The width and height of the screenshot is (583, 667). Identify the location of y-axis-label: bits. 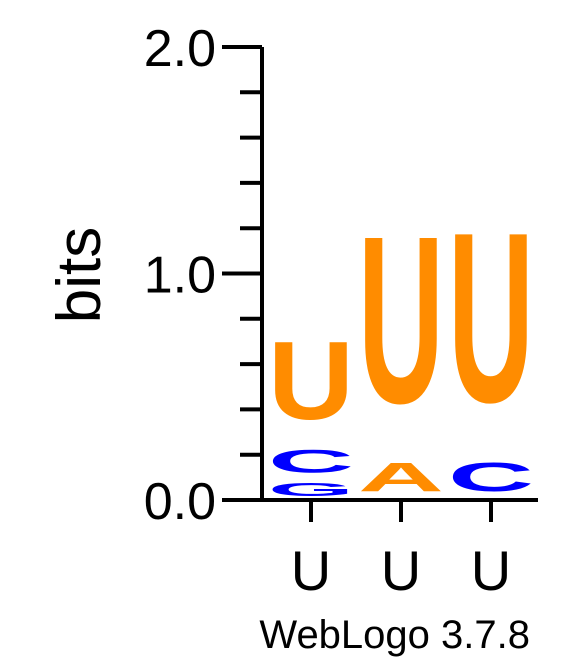
(79, 275).